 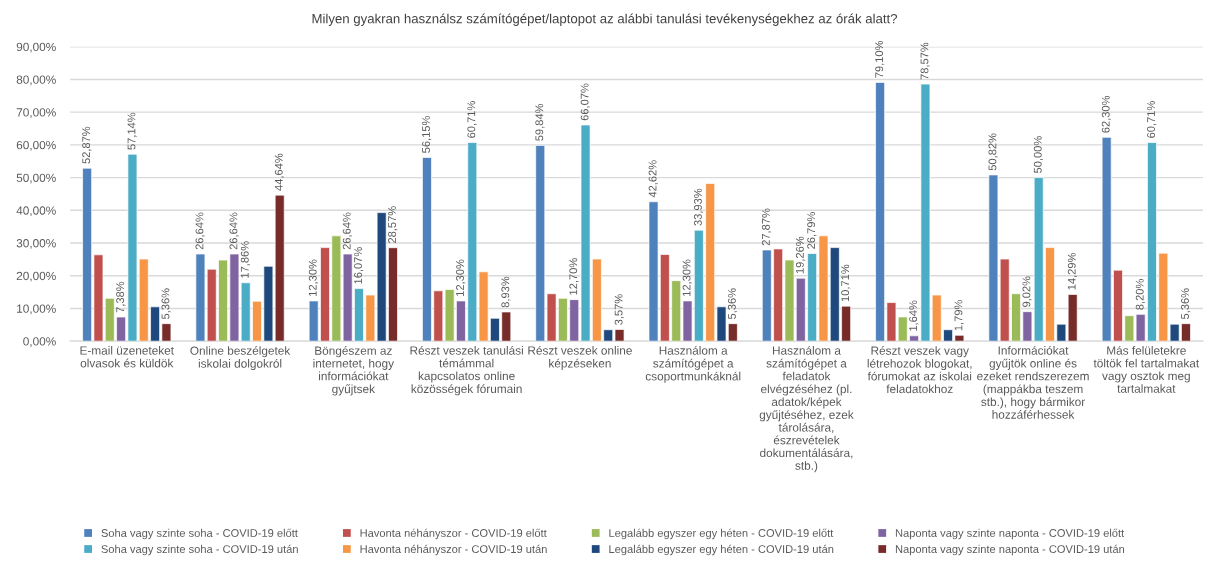 I want to click on x-tick-label: Részt veszek tanulási témámmal kapcsolatos online közösségek fórumain, so click(x=466, y=370).